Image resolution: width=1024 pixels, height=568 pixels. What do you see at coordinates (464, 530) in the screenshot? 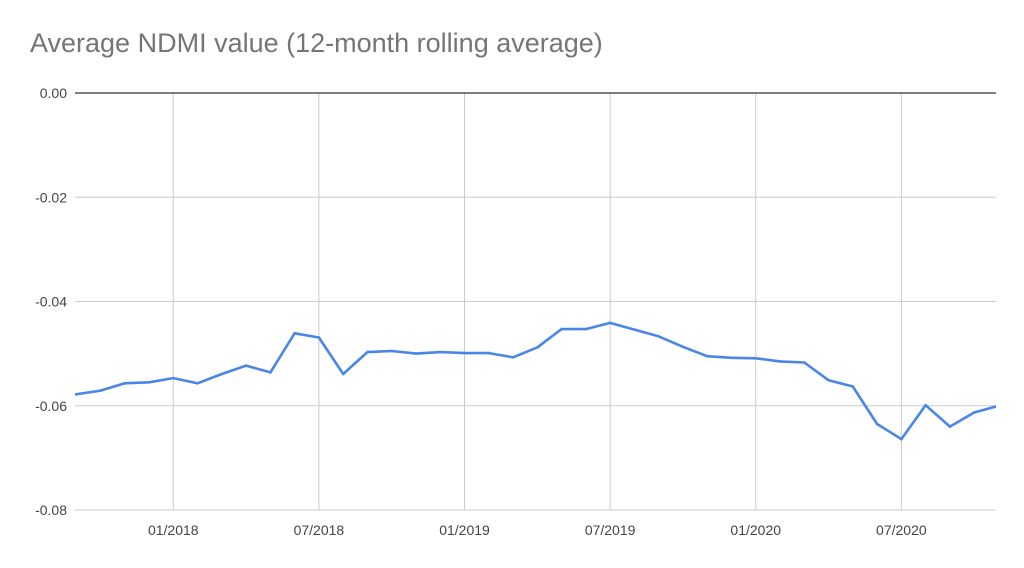
I see `x-tick-label: 01/2019` at bounding box center [464, 530].